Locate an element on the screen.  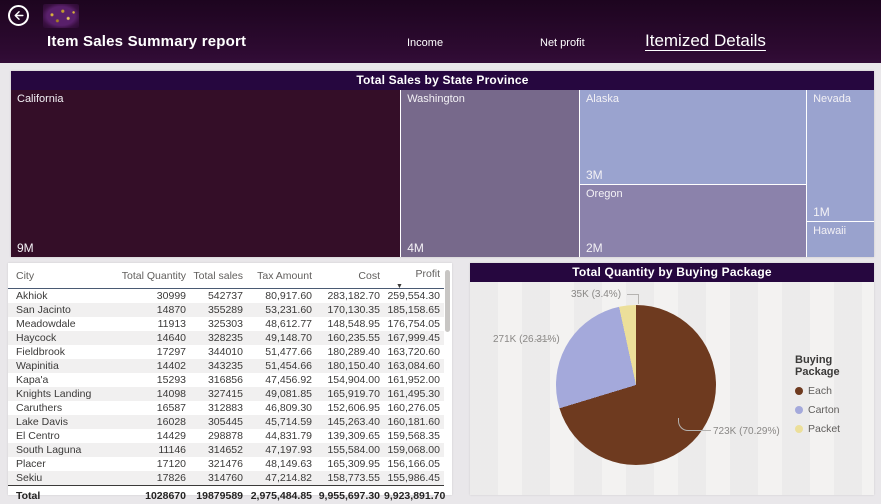
treemap-title: Total Sales by State Province is located at coordinates (442, 80).